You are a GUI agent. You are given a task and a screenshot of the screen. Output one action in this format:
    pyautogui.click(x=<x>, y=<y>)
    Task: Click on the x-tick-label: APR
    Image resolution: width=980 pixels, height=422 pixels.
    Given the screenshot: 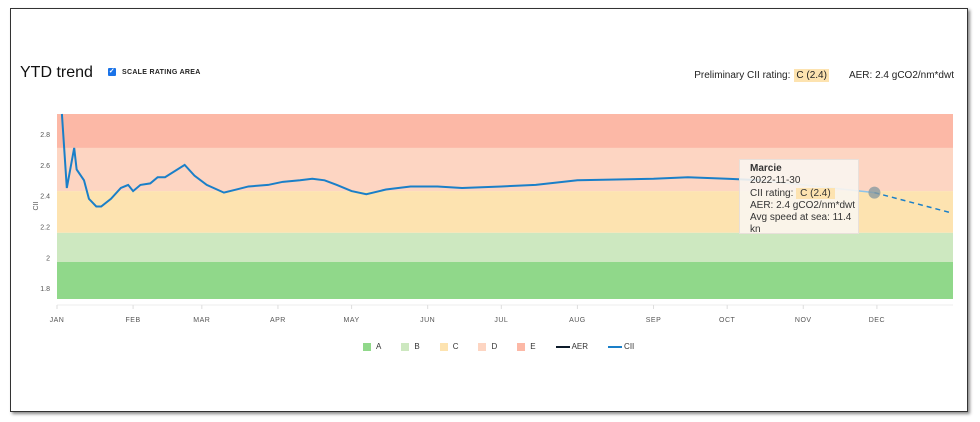 What is the action you would take?
    pyautogui.click(x=278, y=320)
    